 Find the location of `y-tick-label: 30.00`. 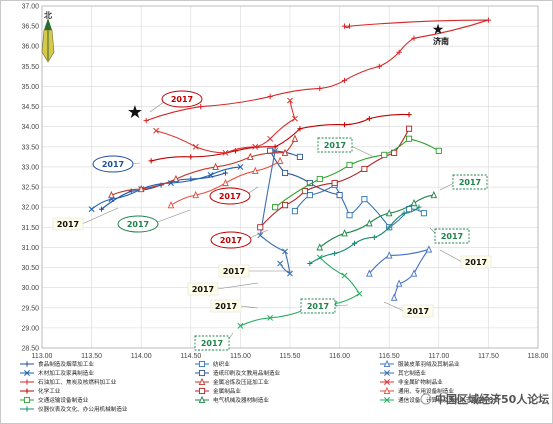

y-tick-label: 30.00 is located at coordinates (30, 288).